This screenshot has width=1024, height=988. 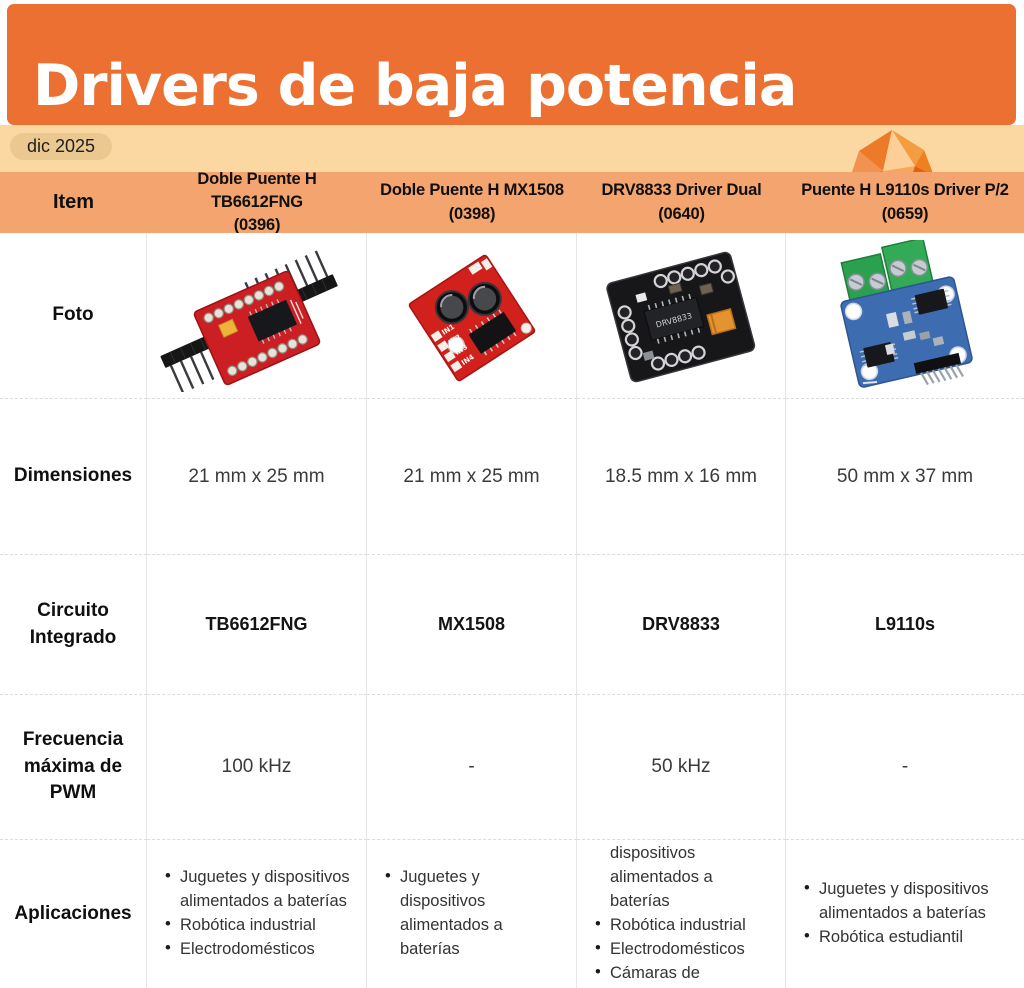 I want to click on cell-photo-l9110s, so click(x=905, y=316).